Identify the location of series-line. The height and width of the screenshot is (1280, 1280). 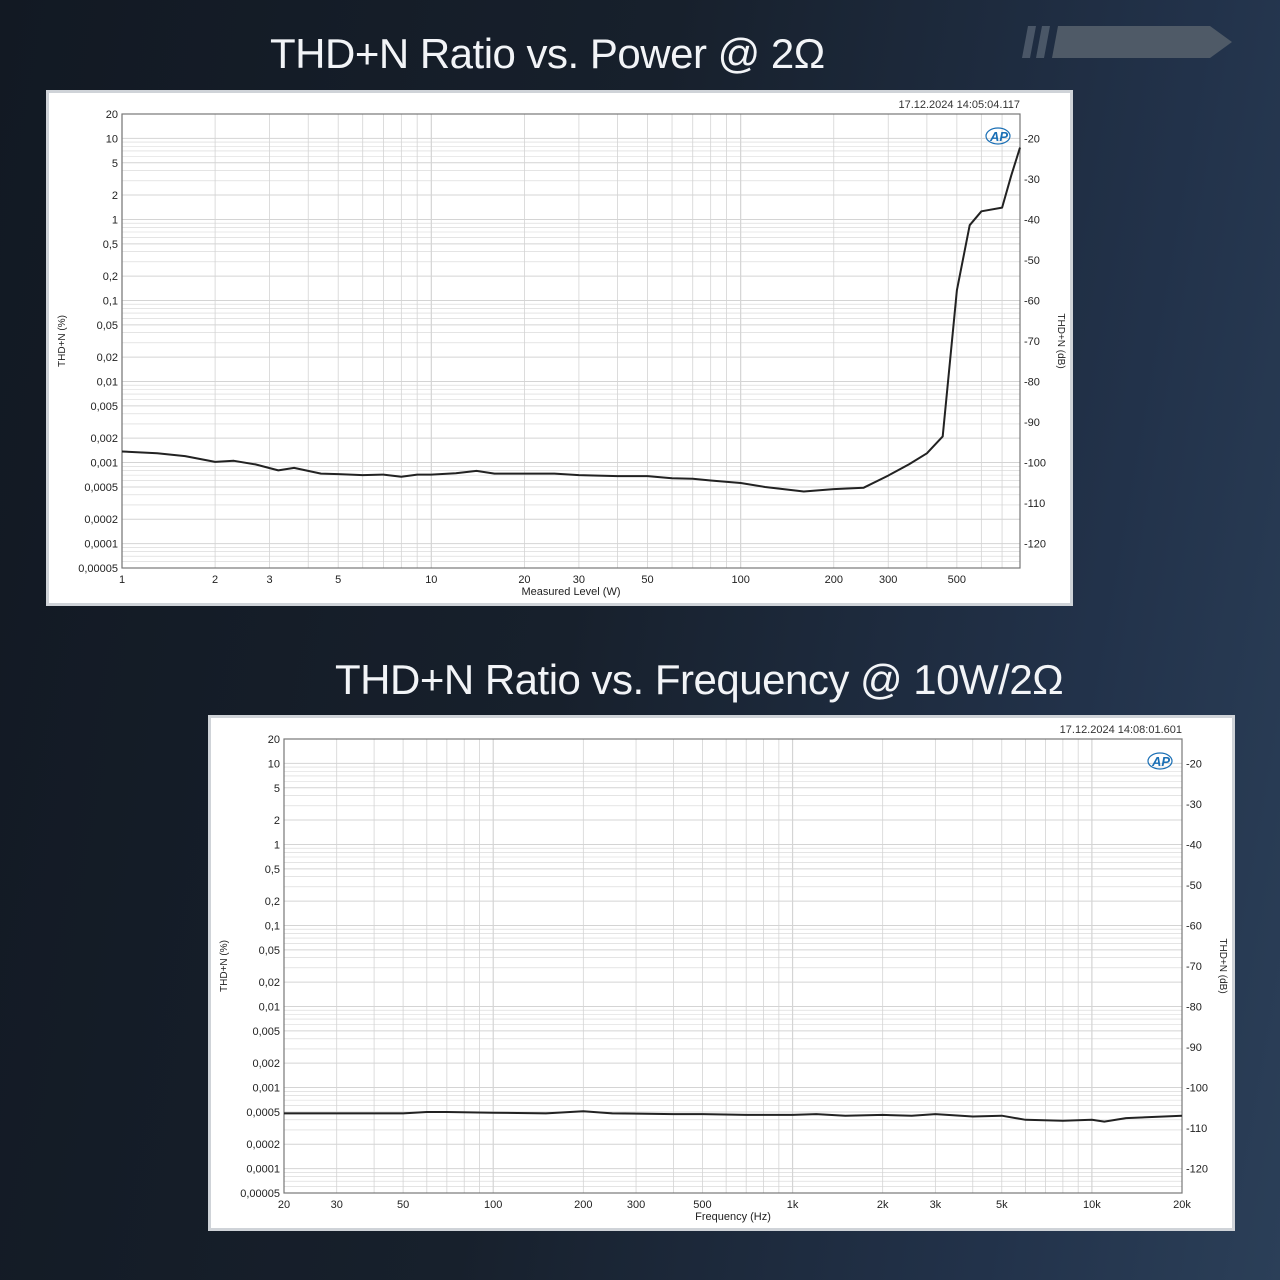
(733, 1116).